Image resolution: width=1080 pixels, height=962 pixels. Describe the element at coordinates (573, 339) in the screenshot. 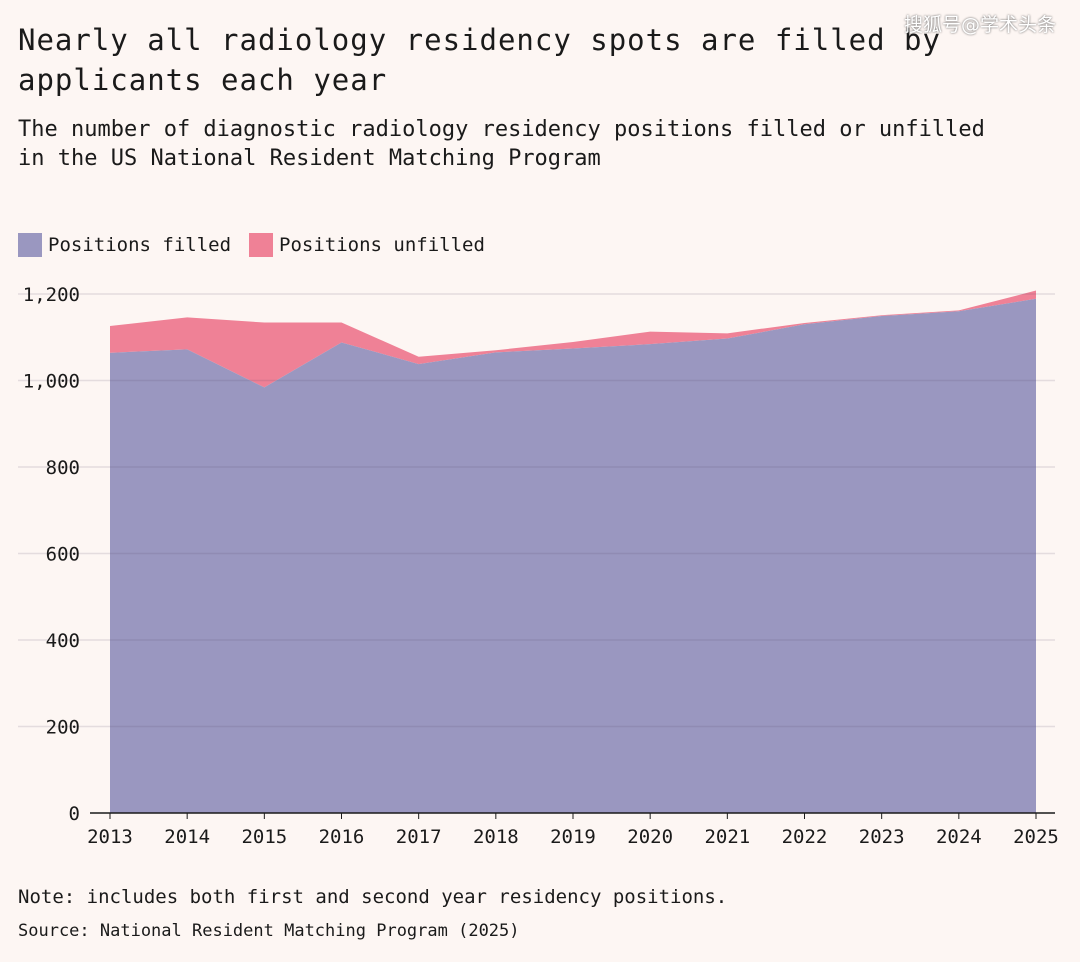

I see `area-positions-unfilled` at that location.